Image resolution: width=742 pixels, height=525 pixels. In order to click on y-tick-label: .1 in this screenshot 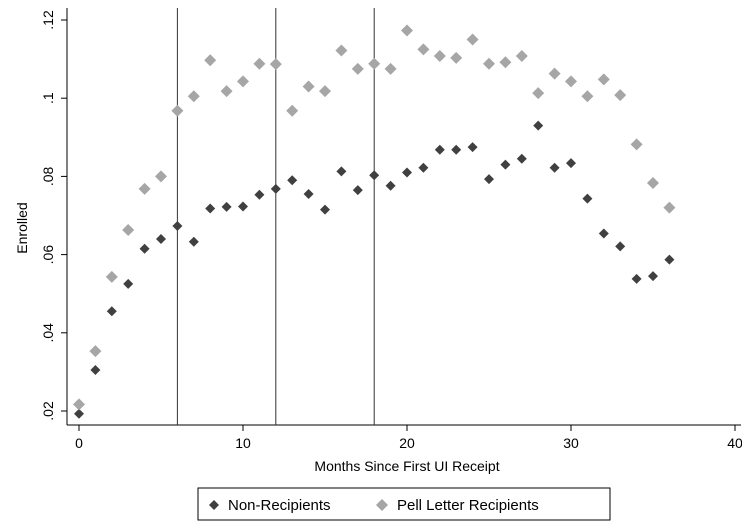, I will do `click(48, 98)`.